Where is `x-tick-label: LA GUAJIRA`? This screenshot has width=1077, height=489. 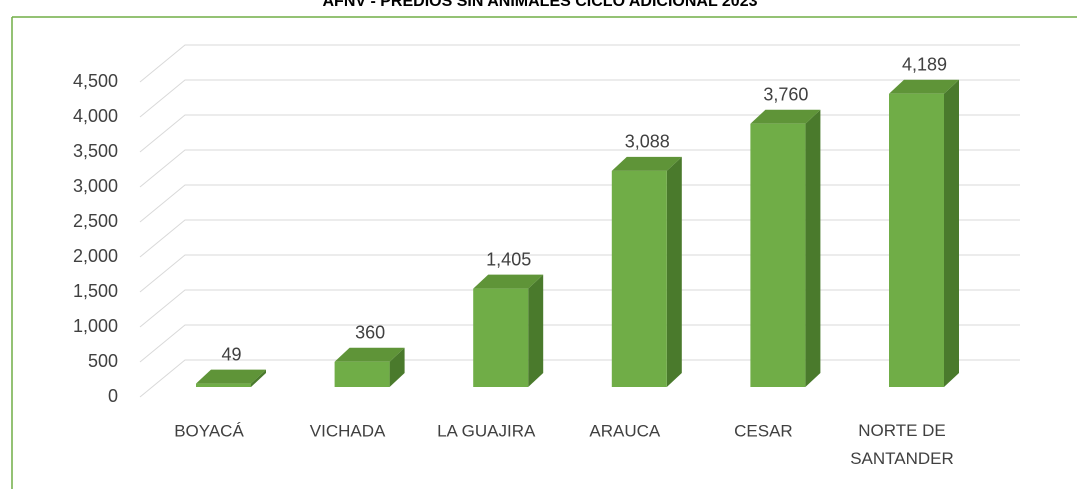 x-tick-label: LA GUAJIRA is located at coordinates (486, 430).